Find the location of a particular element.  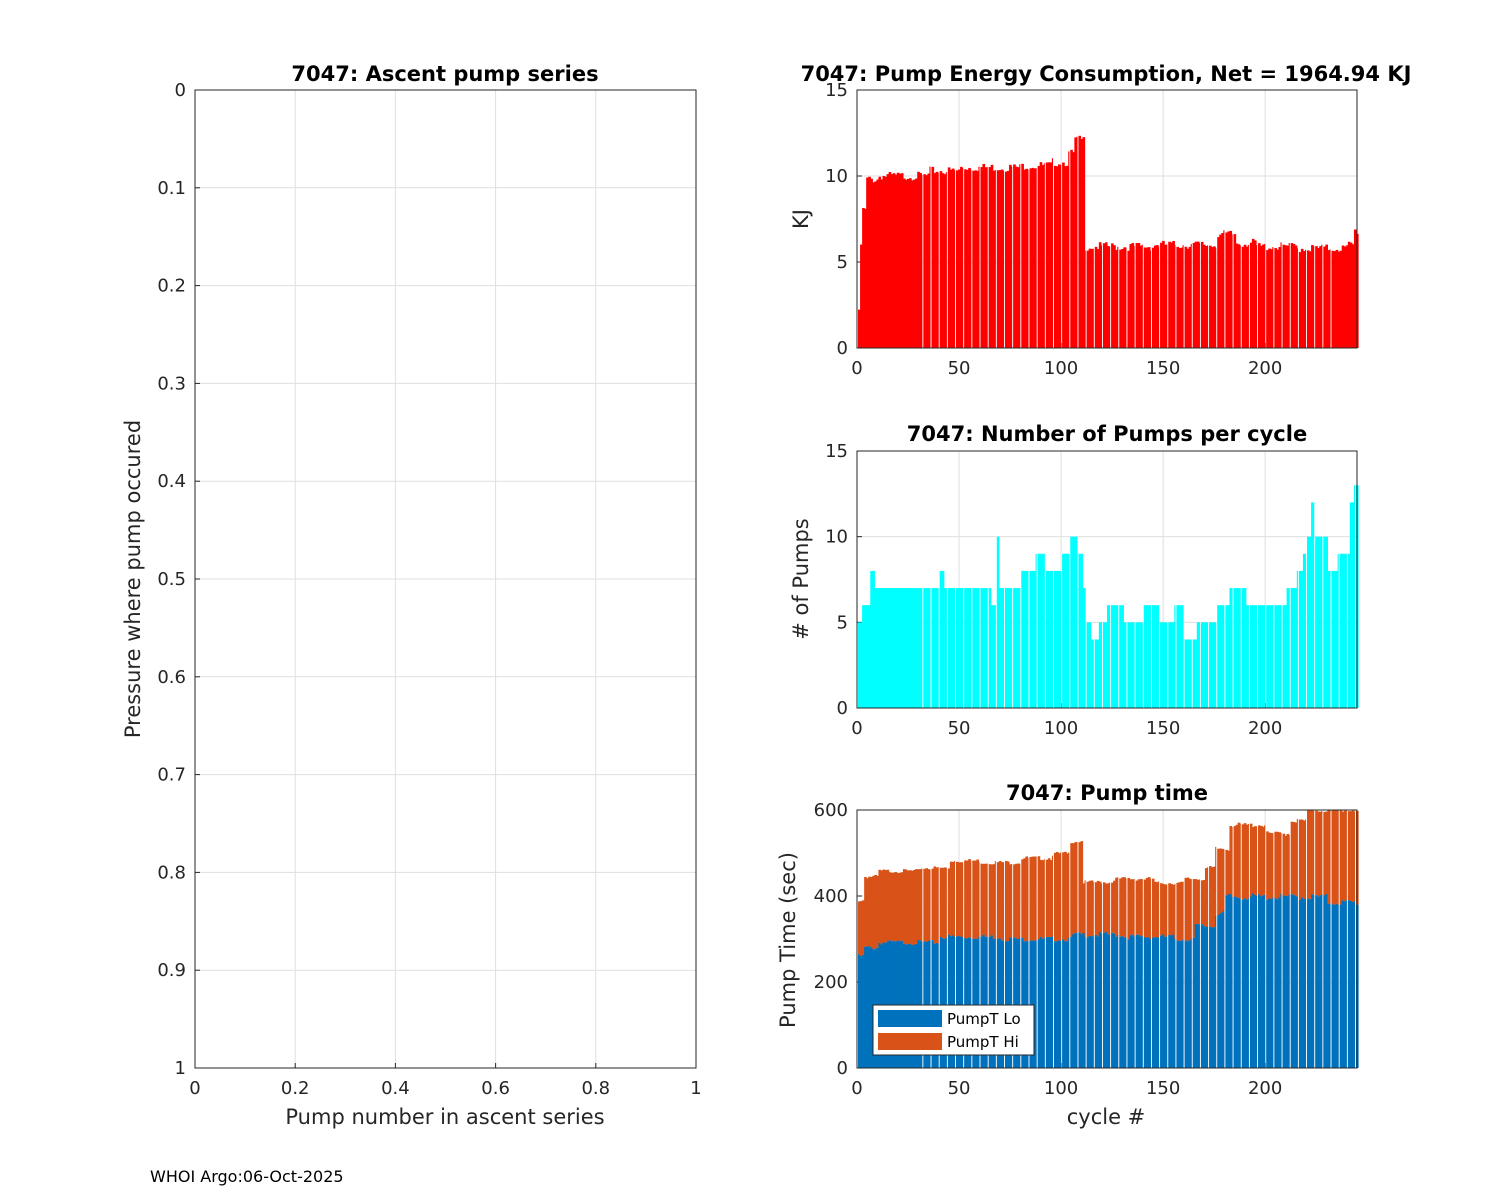

pump-count-bars is located at coordinates (1108, 596).